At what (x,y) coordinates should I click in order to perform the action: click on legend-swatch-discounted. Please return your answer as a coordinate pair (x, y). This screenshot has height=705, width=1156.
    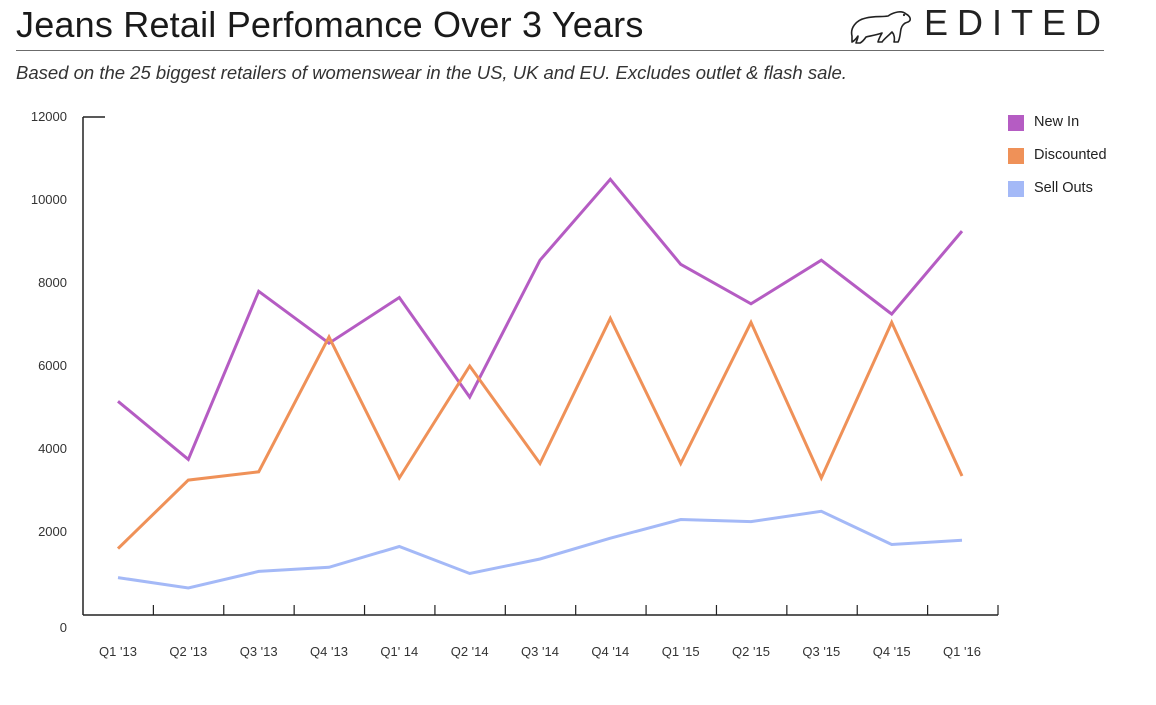
    Looking at the image, I should click on (1016, 156).